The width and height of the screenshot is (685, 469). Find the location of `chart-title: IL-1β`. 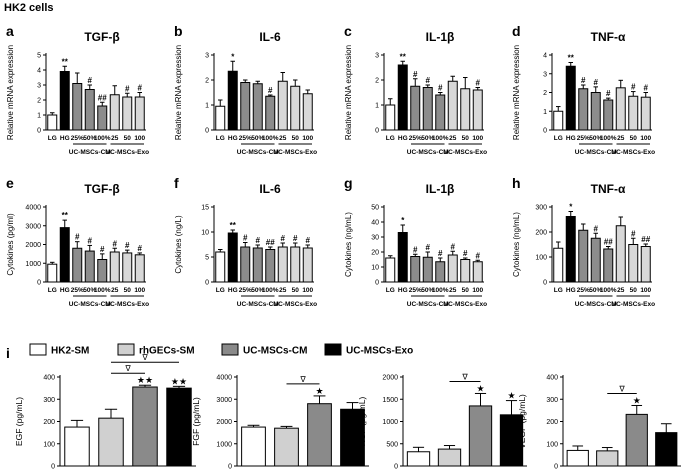

chart-title: IL-1β is located at coordinates (440, 189).